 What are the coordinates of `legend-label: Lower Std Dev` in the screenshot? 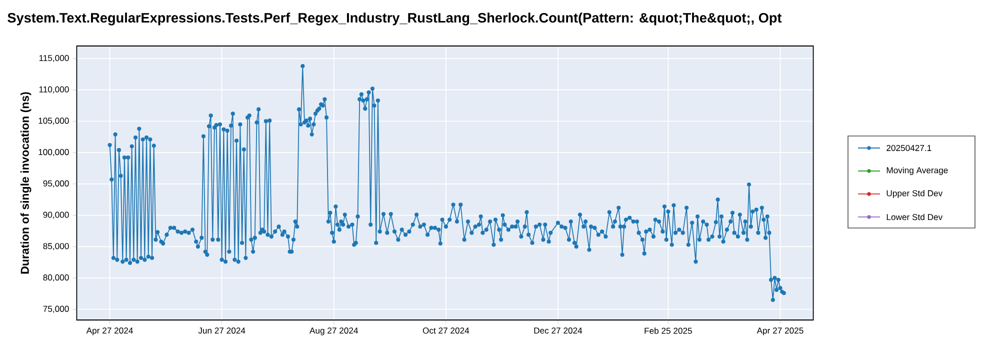 It's located at (914, 217).